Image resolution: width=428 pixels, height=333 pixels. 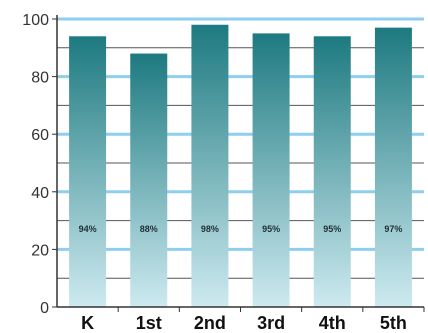 I want to click on data-label: 97%, so click(x=393, y=229).